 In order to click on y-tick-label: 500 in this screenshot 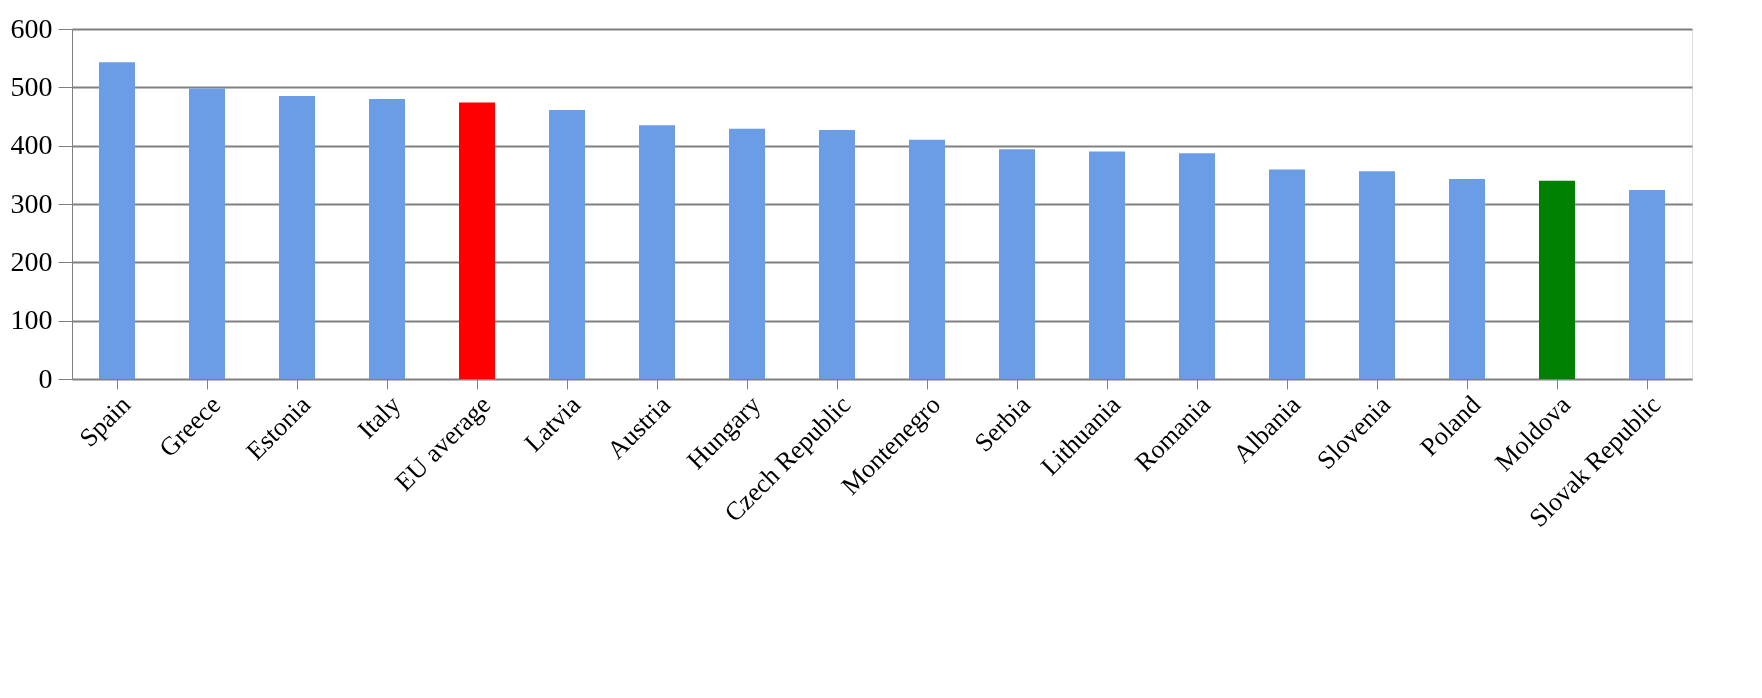, I will do `click(31, 86)`.